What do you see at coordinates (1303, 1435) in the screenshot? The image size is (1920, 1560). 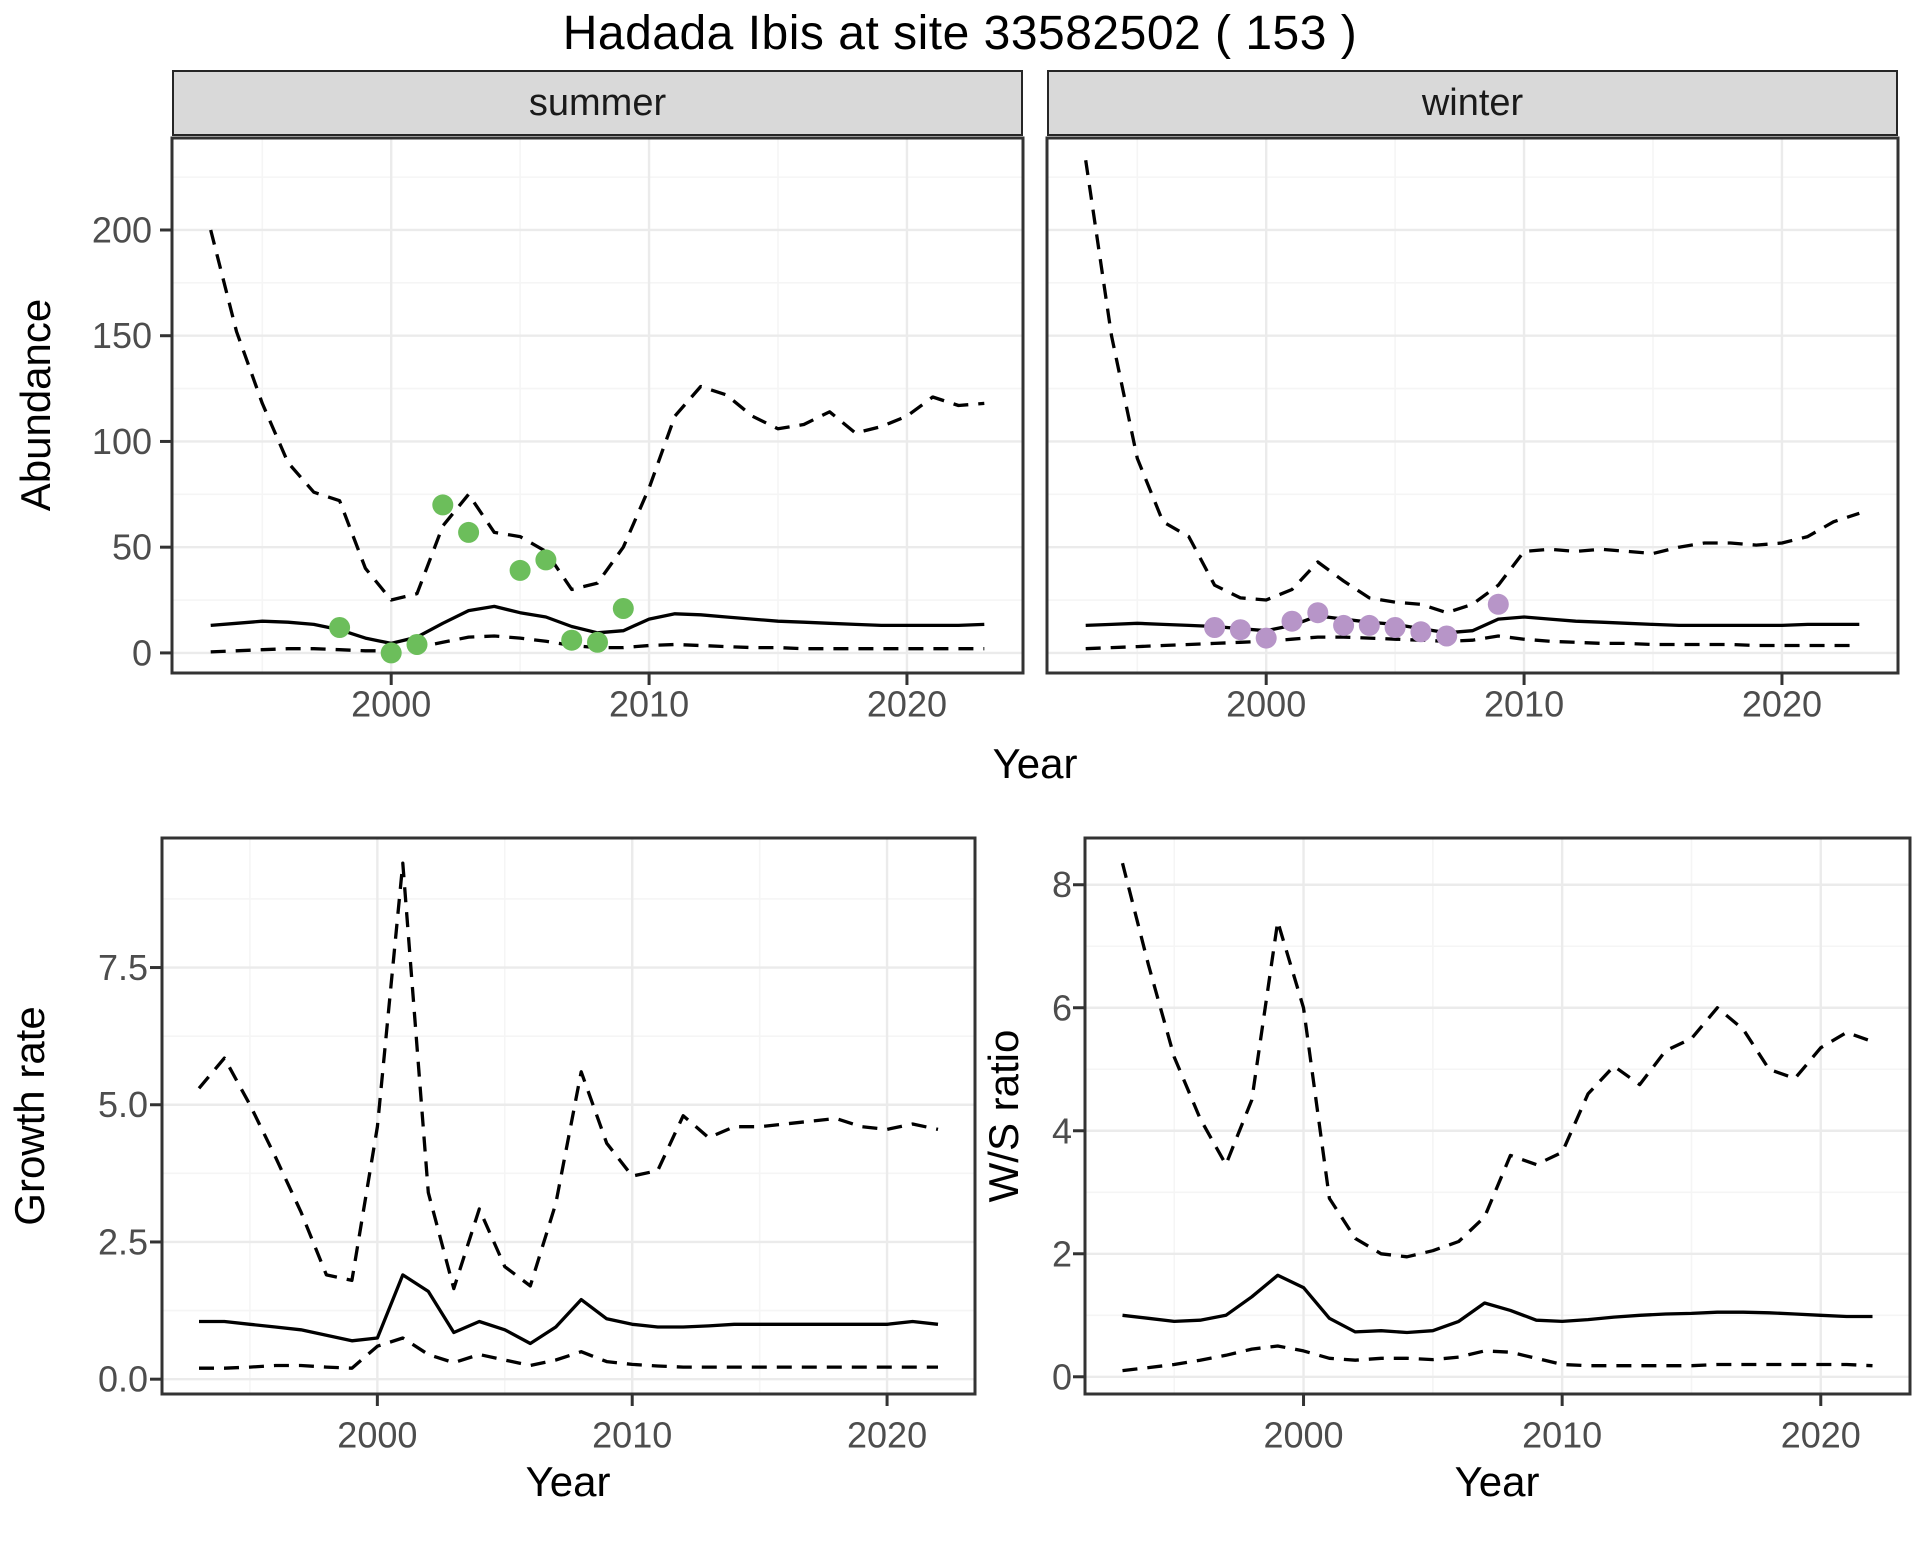 I see `ws-ratio-x-tick-label: 2000` at bounding box center [1303, 1435].